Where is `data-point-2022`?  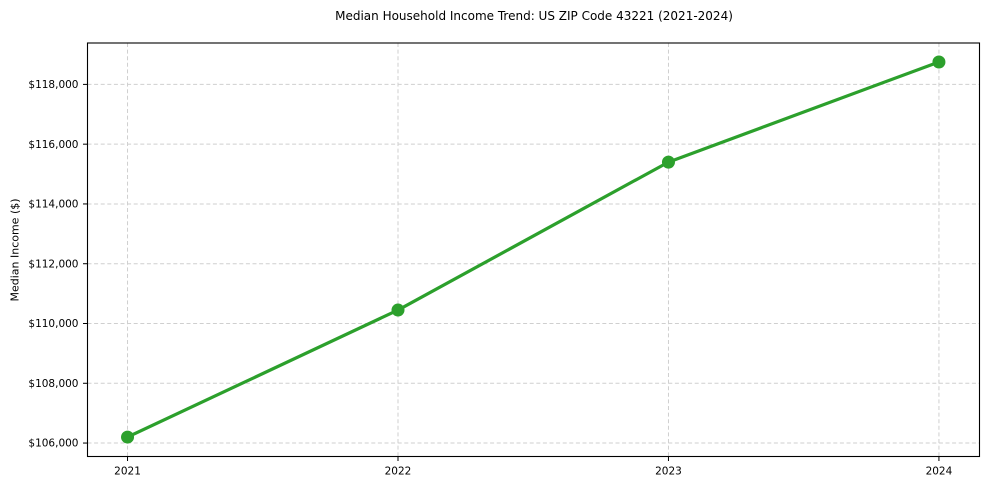 data-point-2022 is located at coordinates (398, 310).